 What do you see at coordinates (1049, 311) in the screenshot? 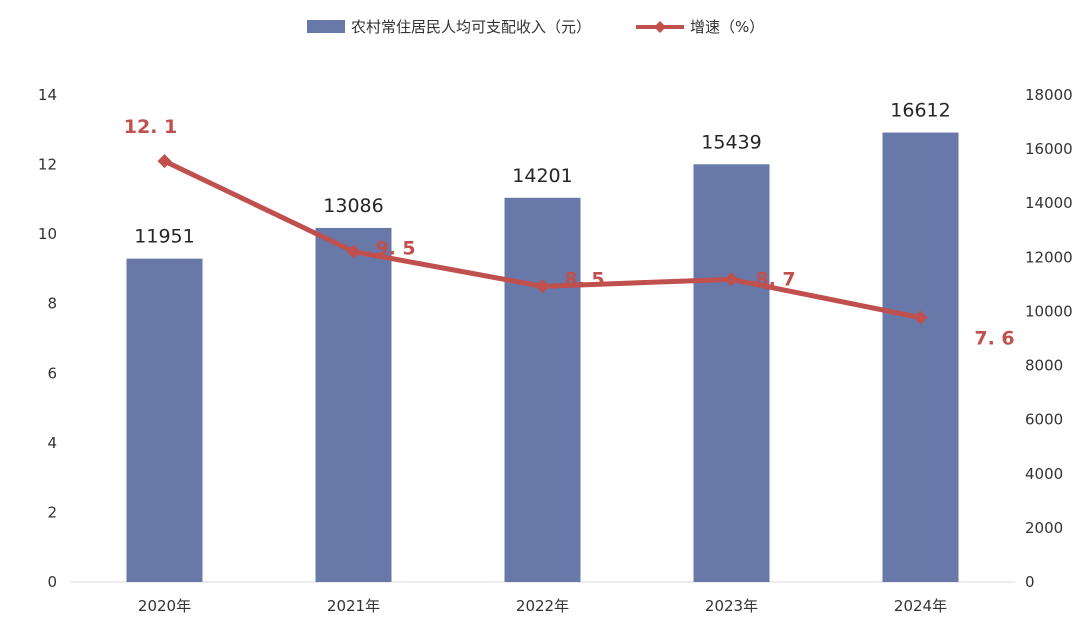
I see `right-tick-label: 10000` at bounding box center [1049, 311].